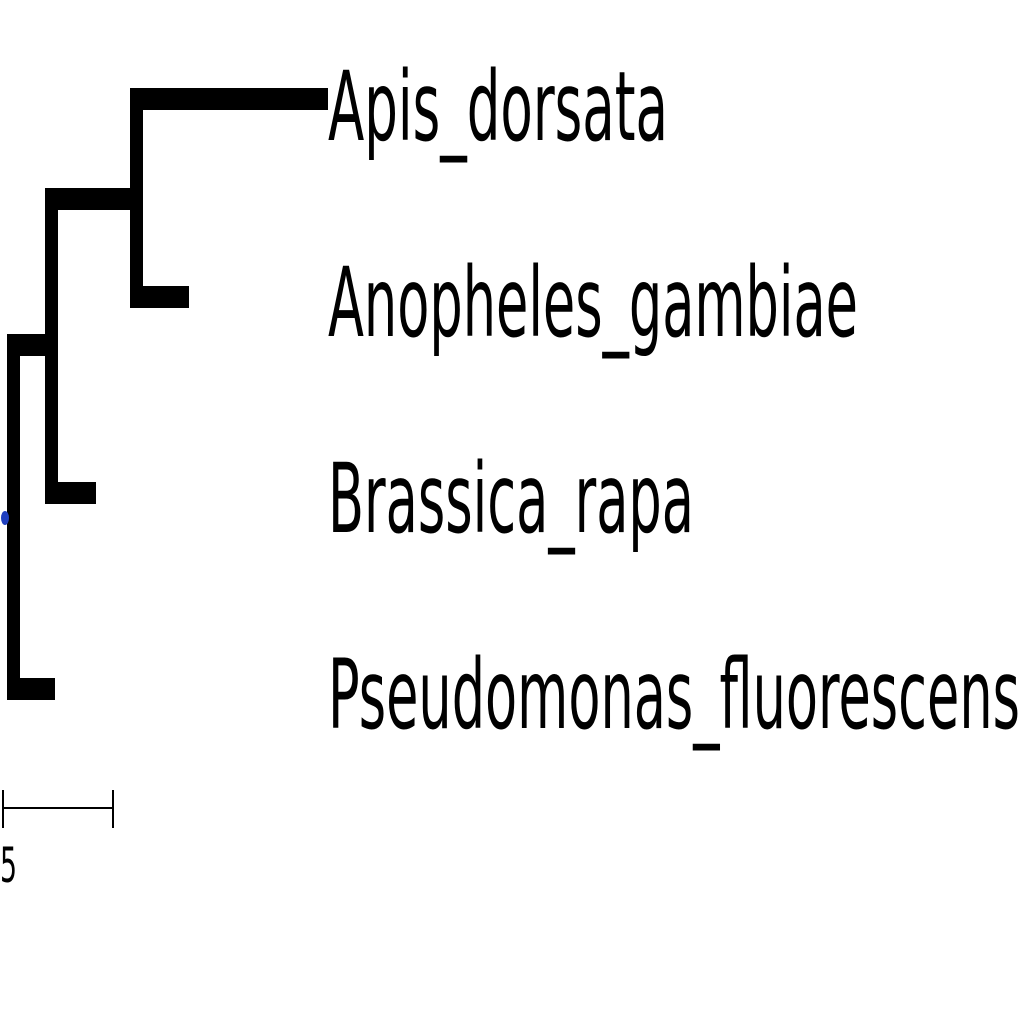 Image resolution: width=1024 pixels, height=1024 pixels. What do you see at coordinates (5, 518) in the screenshot?
I see `root-node-marker` at bounding box center [5, 518].